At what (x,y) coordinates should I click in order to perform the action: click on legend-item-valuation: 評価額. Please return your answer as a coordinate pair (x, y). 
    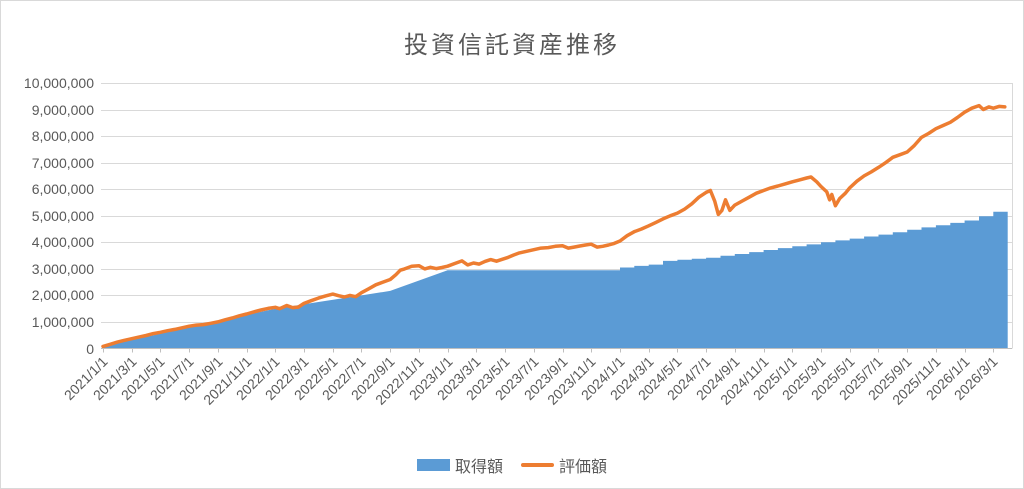
    Looking at the image, I should click on (564, 465).